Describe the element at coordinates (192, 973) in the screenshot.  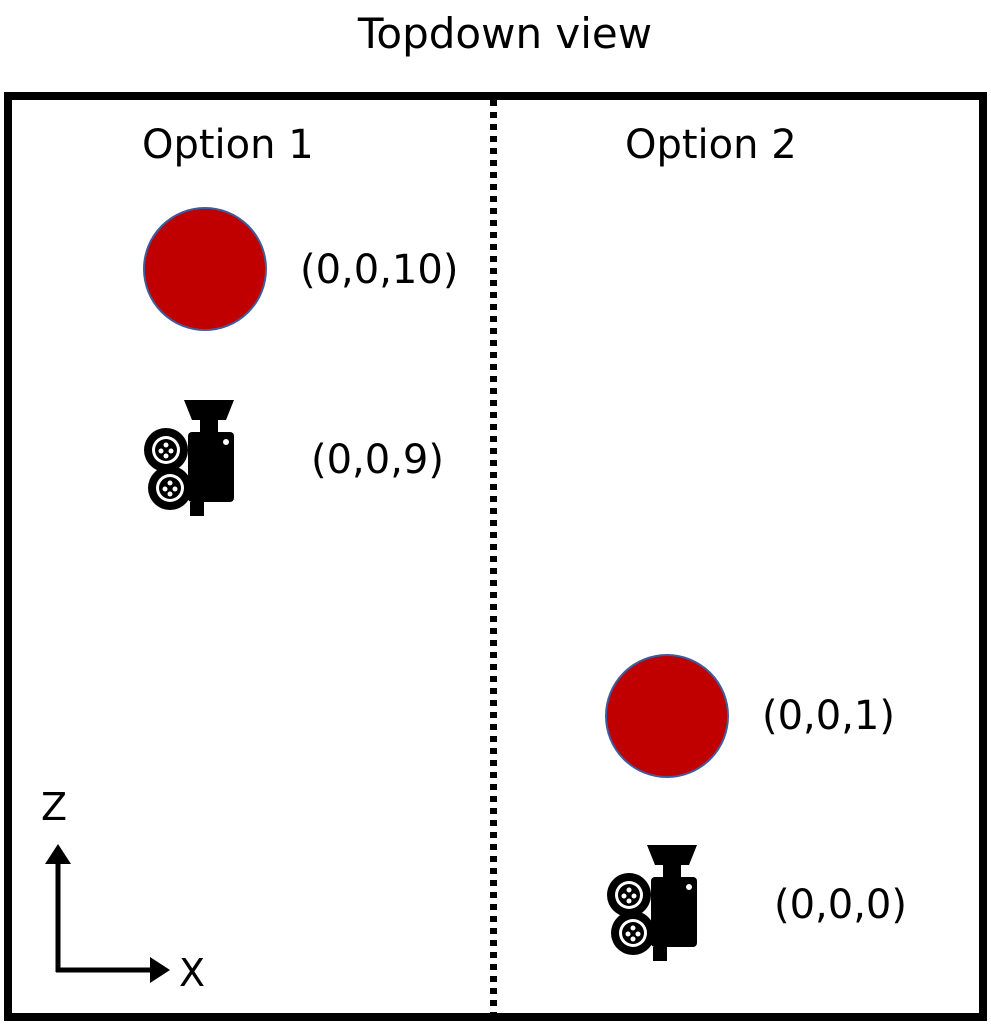
I see `x-axis-label: X` at that location.